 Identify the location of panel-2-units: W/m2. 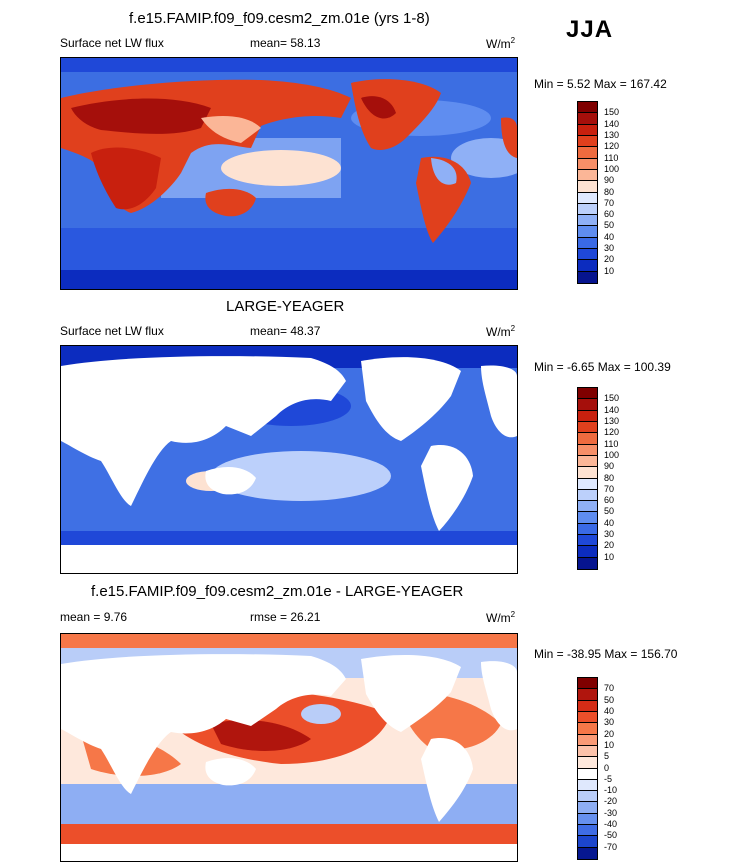
(501, 331).